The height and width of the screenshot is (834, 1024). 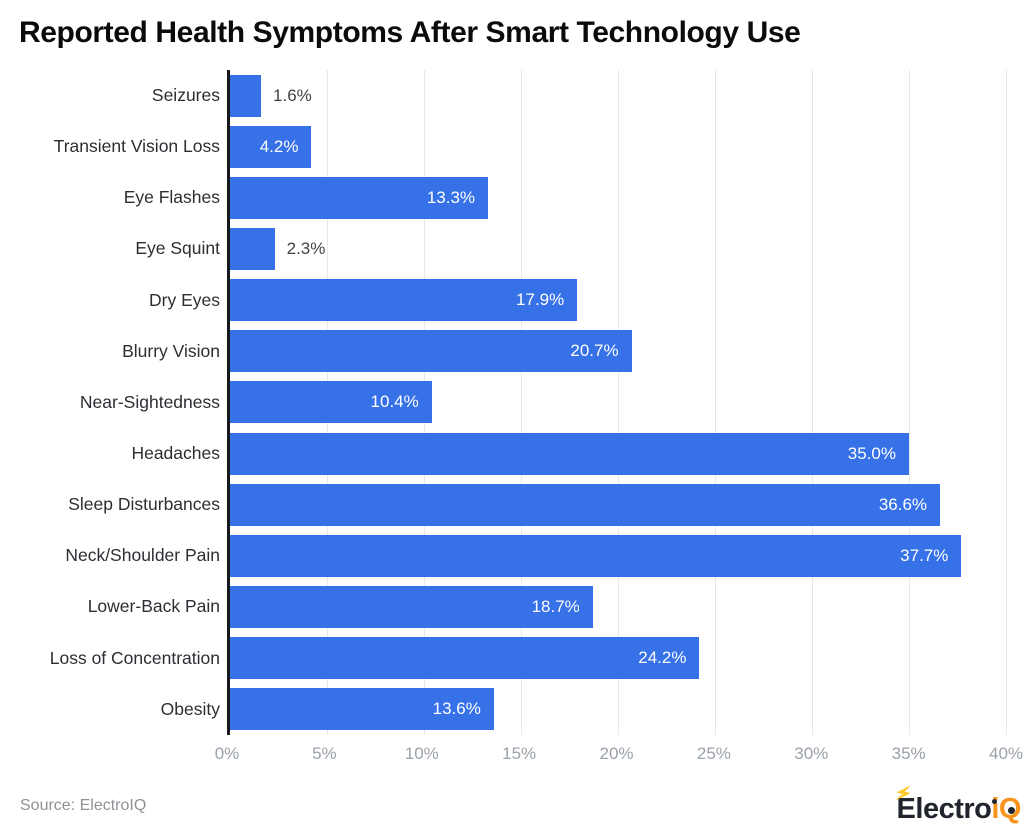 What do you see at coordinates (359, 197) in the screenshot?
I see `bar: 13.3%` at bounding box center [359, 197].